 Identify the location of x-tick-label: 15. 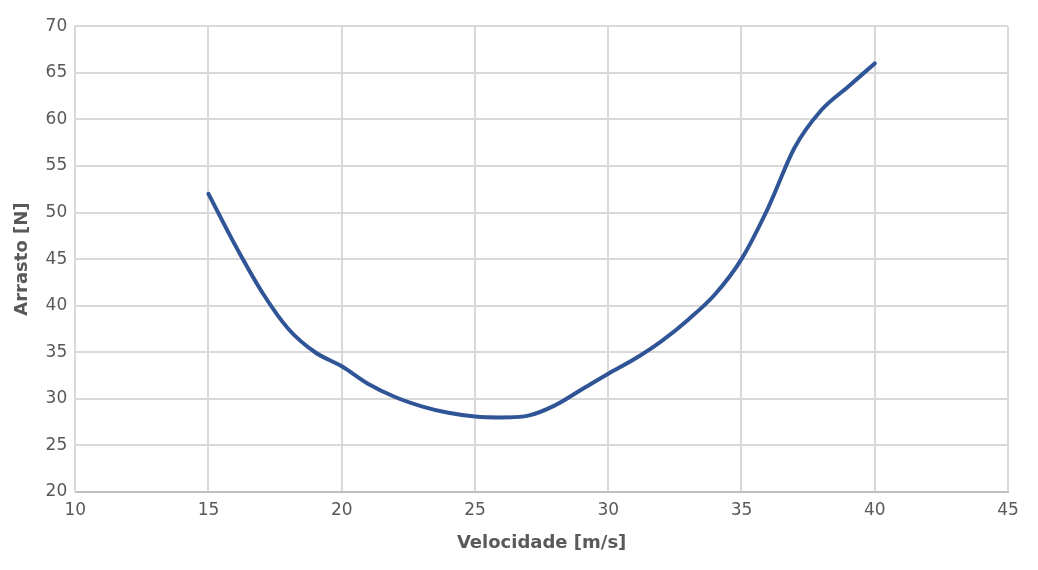
(208, 508).